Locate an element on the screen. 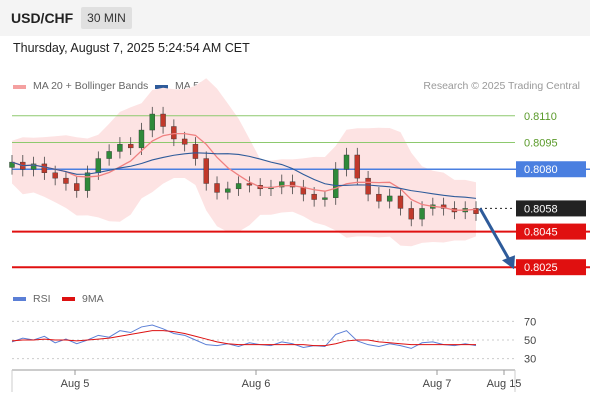  symbol-title: USD/CHF is located at coordinates (42, 18).